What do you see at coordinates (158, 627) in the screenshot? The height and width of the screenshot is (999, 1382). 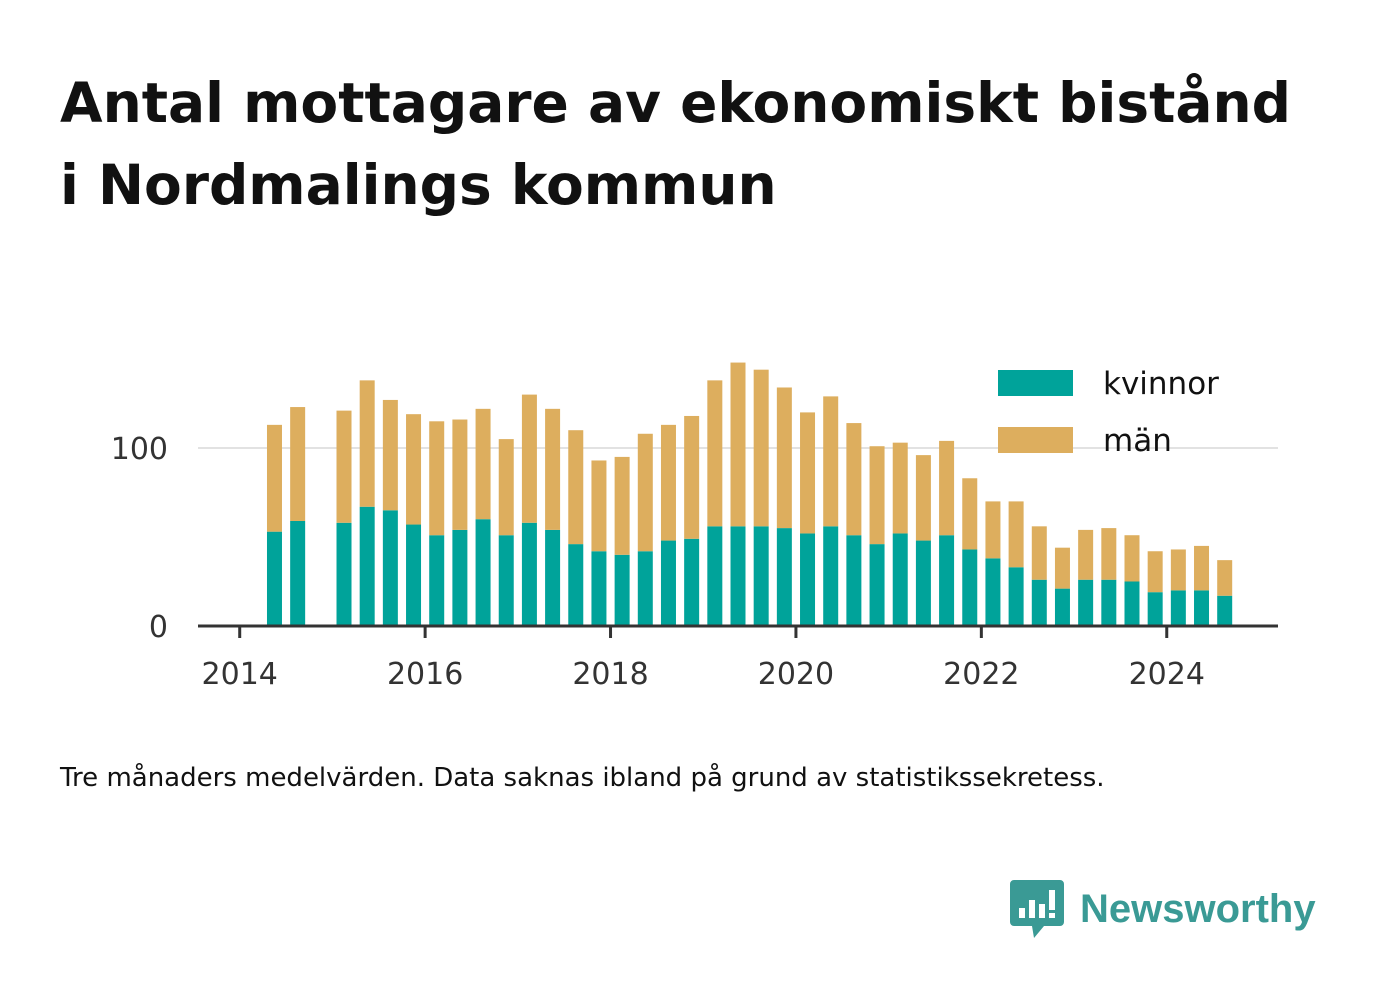 I see `y-tick-label: 0` at bounding box center [158, 627].